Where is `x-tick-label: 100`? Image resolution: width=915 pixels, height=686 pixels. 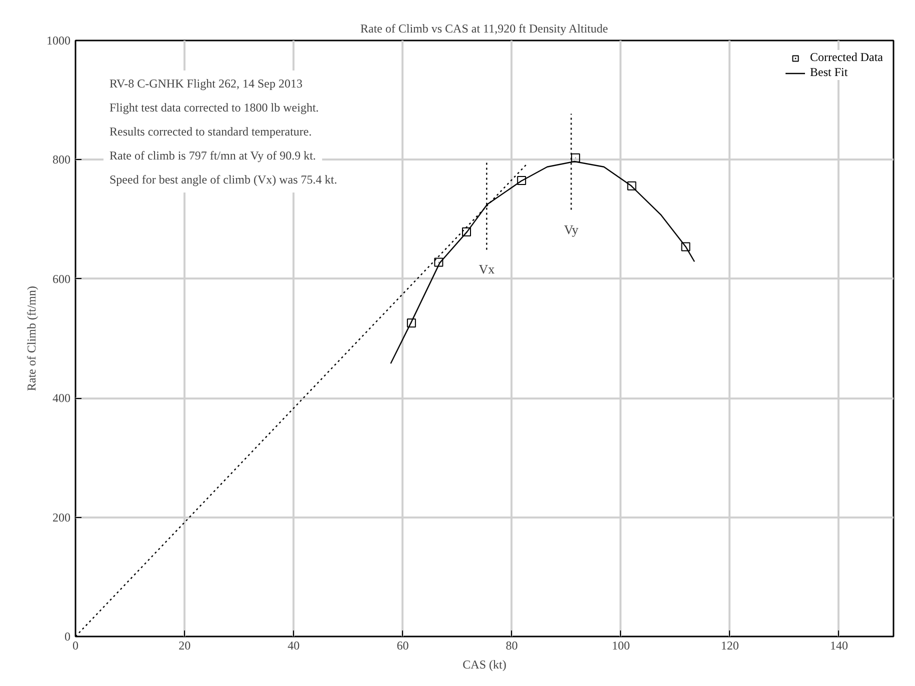 x-tick-label: 100 is located at coordinates (621, 645).